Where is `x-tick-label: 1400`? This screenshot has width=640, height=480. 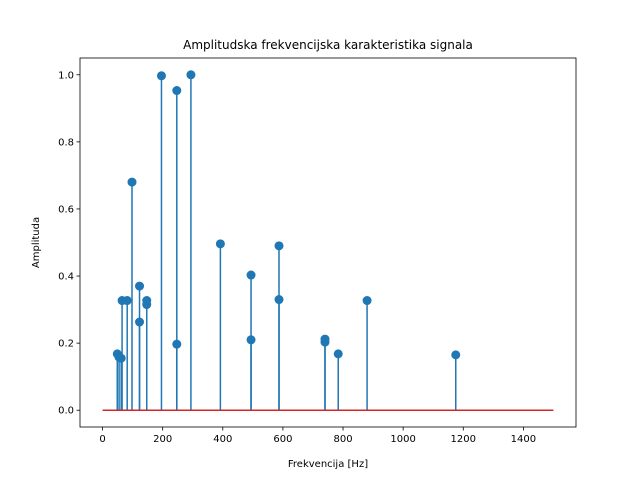 x-tick-label: 1400 is located at coordinates (523, 439).